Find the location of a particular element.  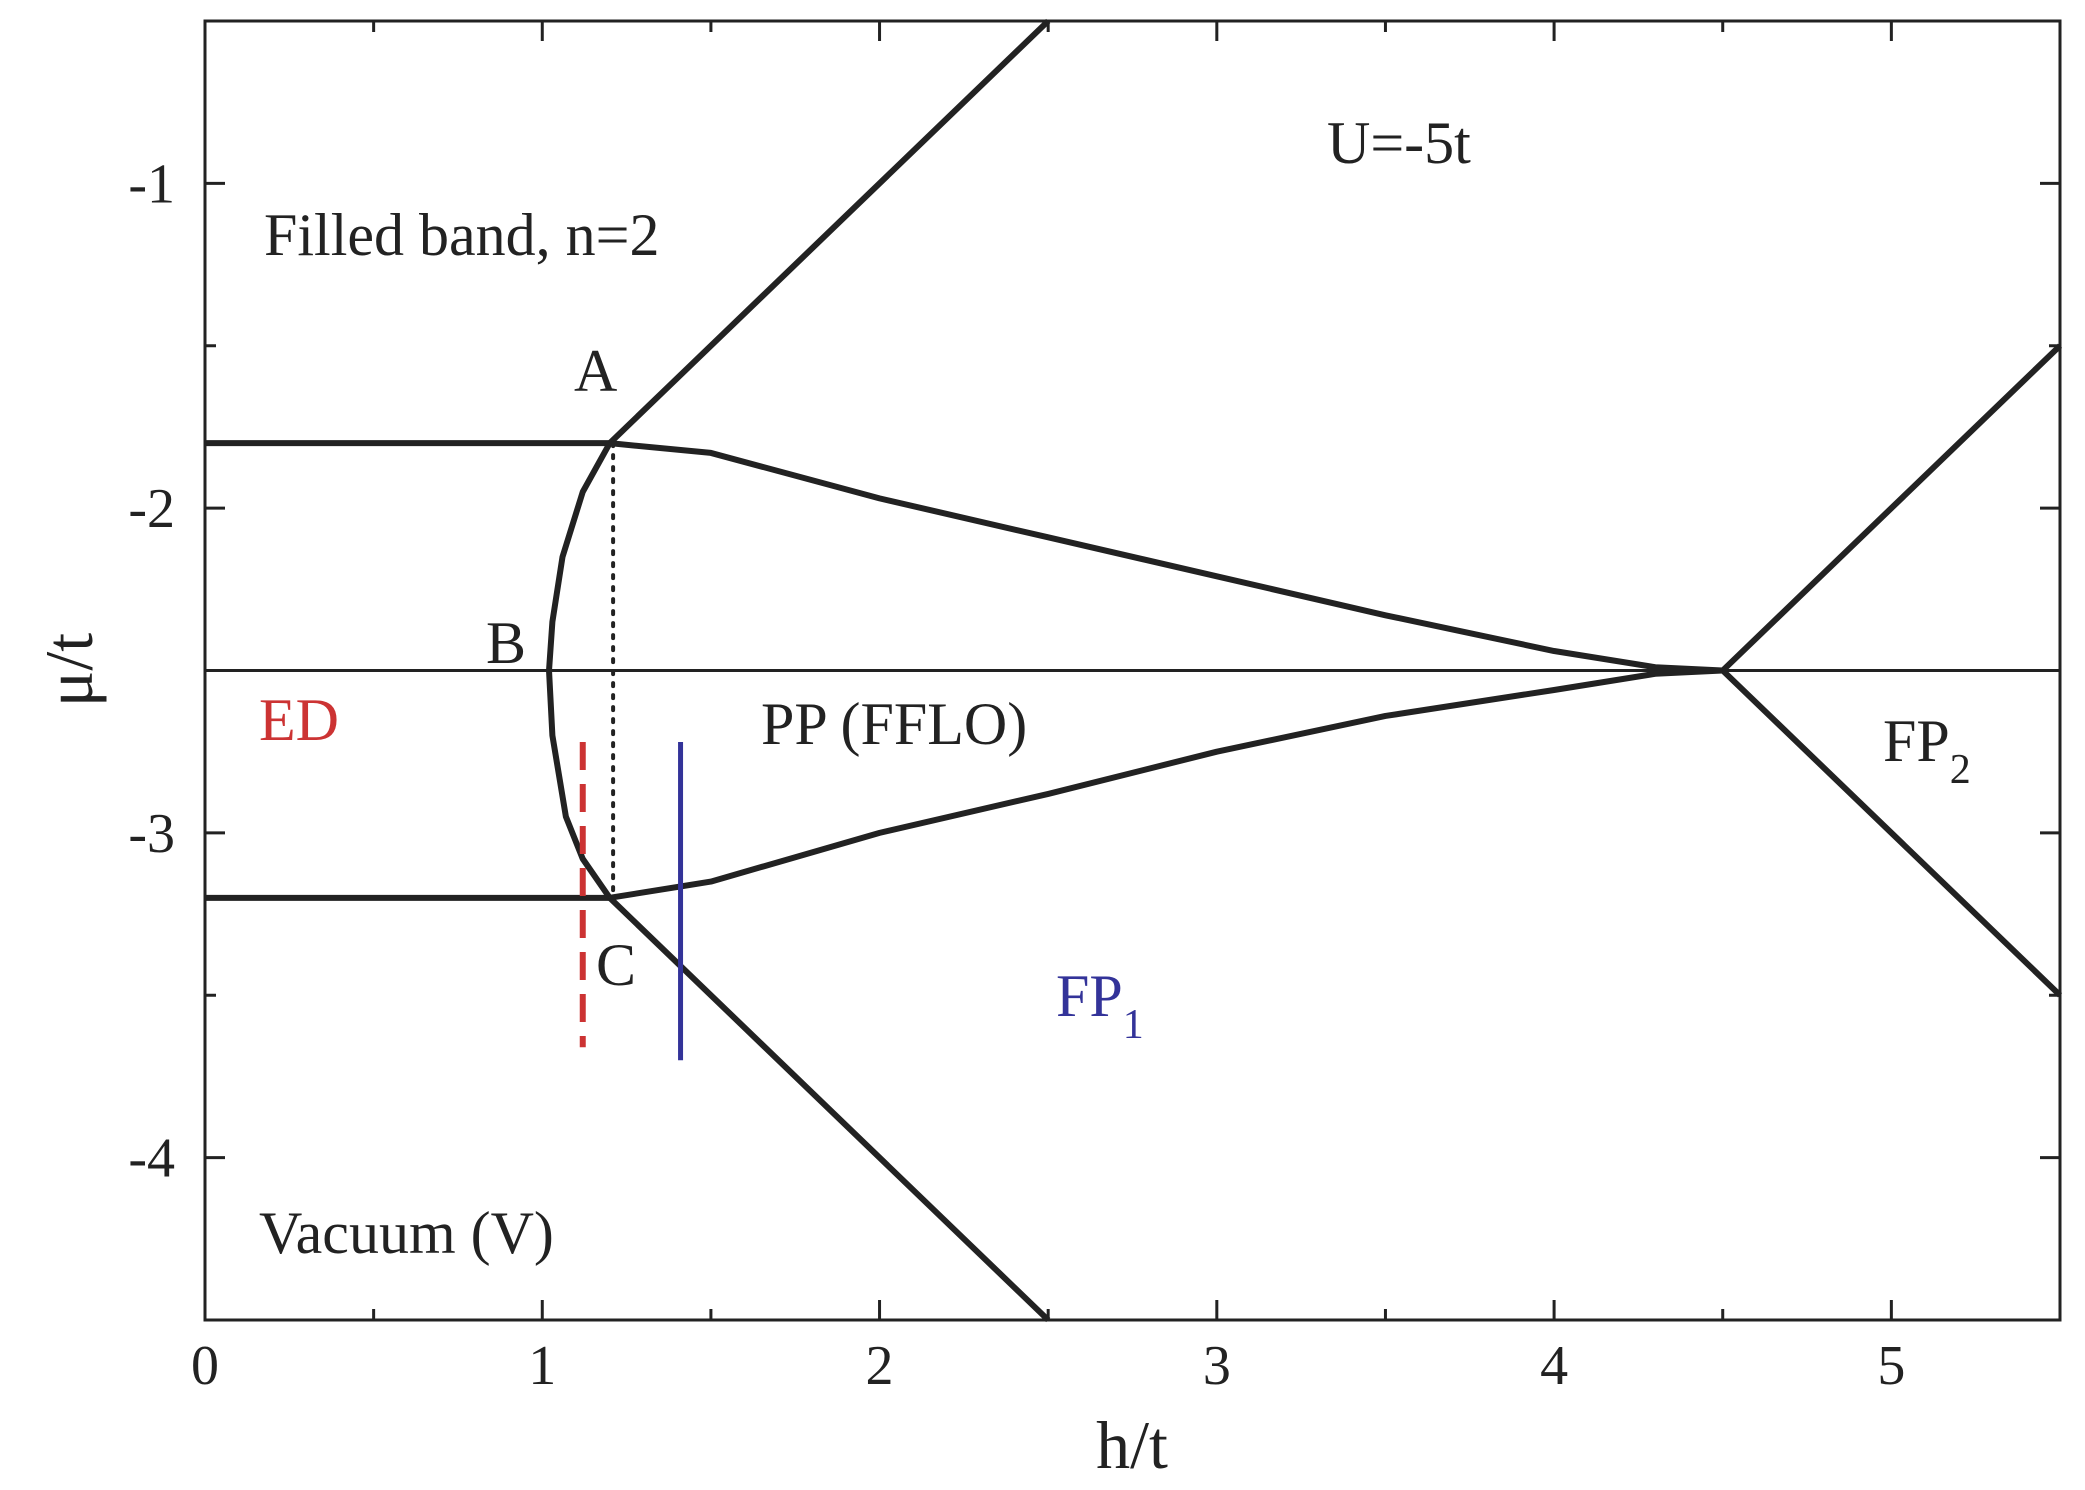

y-tick-label: -4 is located at coordinates (151, 1159).